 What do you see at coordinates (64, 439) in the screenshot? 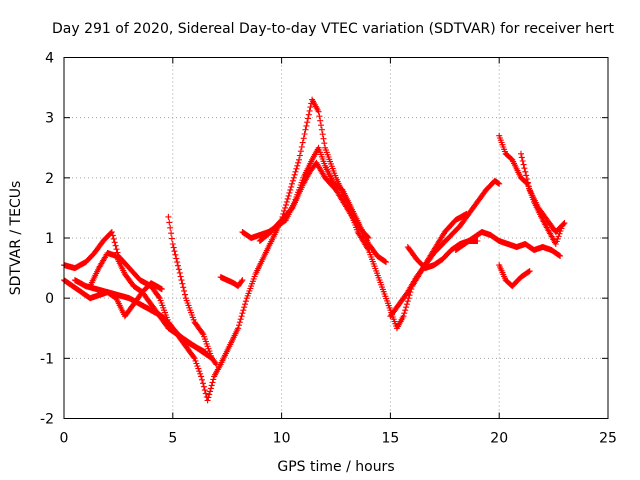
I see `x-tick-label: 0` at bounding box center [64, 439].